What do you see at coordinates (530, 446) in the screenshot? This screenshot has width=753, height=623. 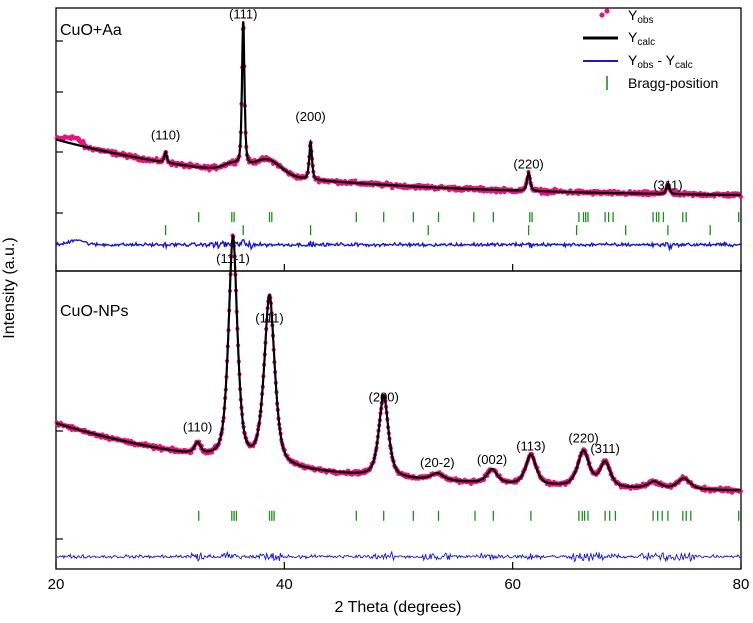 I see `peak-label: (113)` at bounding box center [530, 446].